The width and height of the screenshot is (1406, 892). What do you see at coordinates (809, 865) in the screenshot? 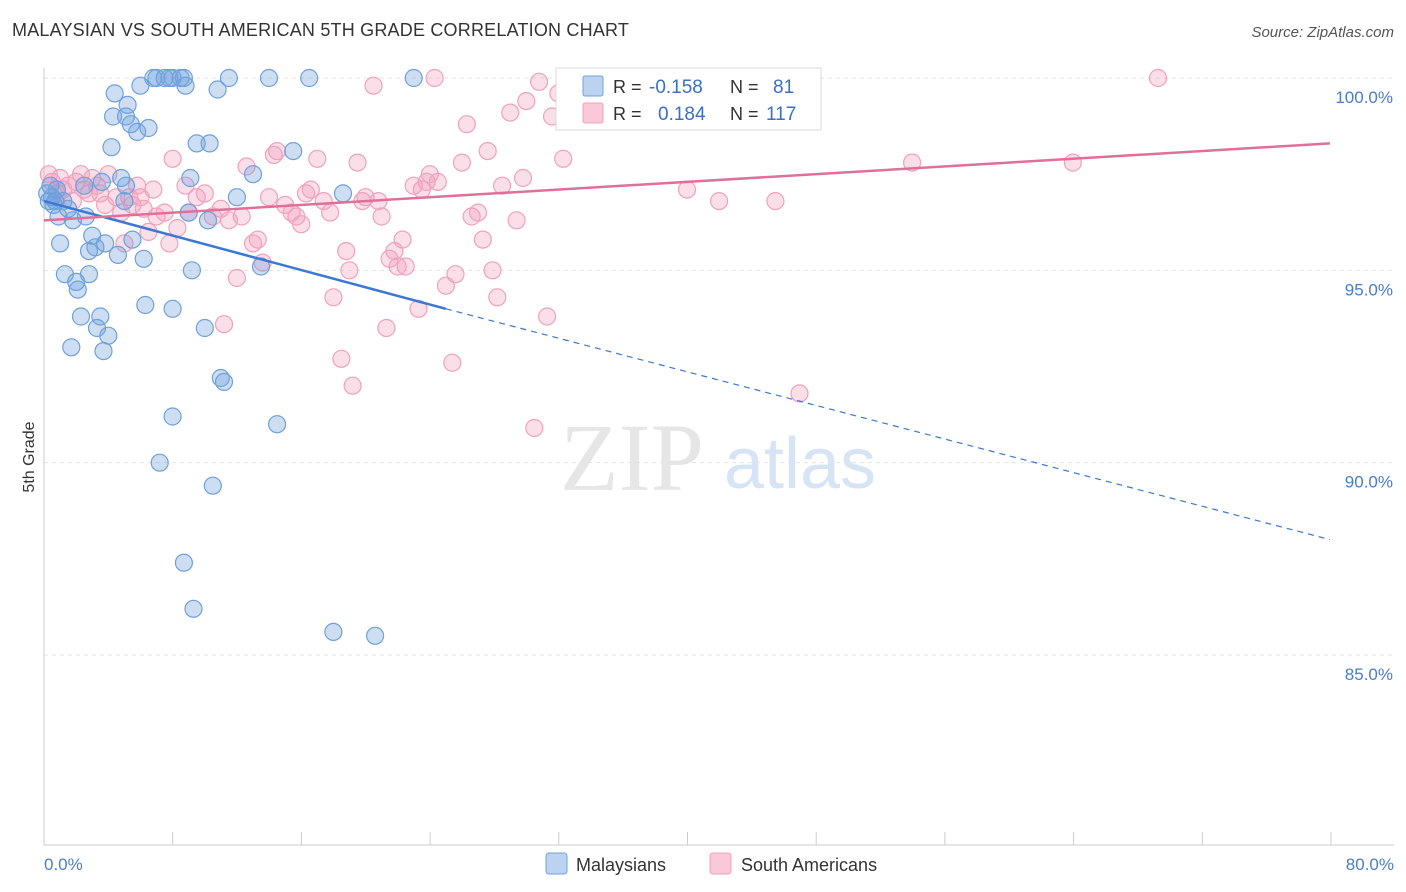
I see `bottom-legend-label-south-americans: South Americans` at bounding box center [809, 865].